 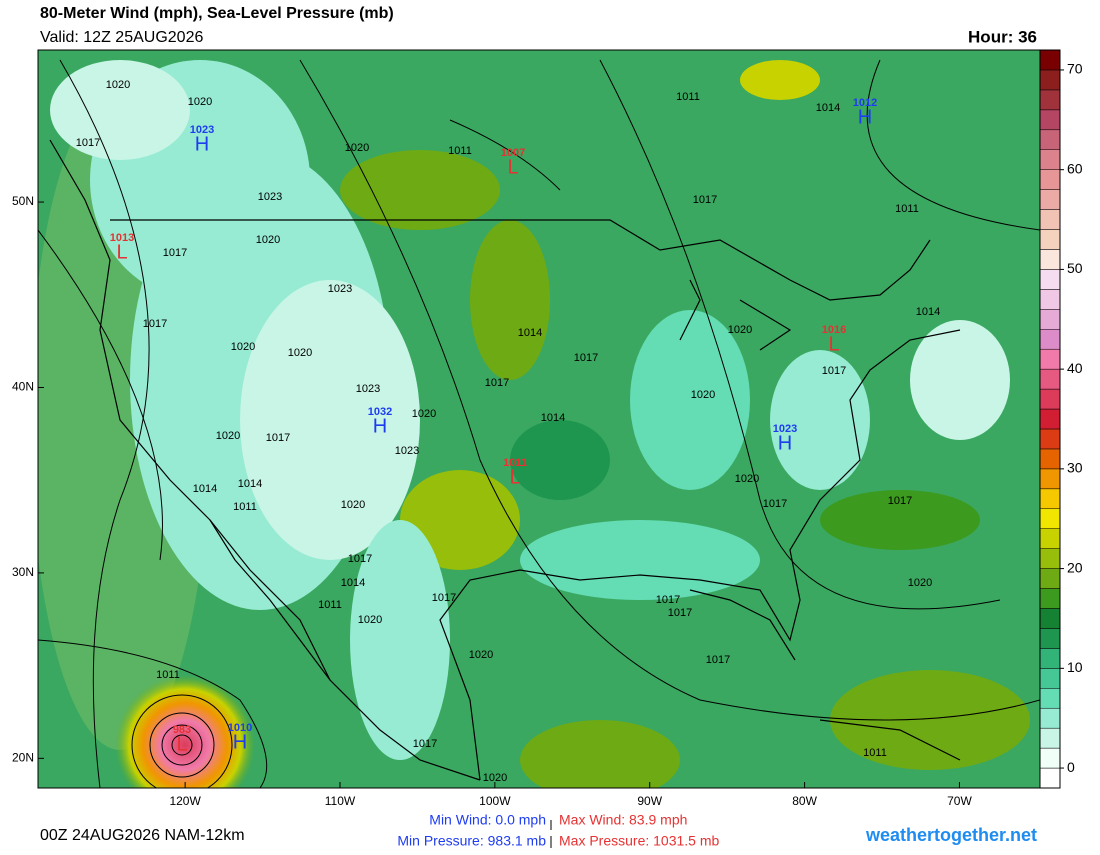 What do you see at coordinates (487, 820) in the screenshot?
I see `min-wind: Min Wind: 0.0 mph` at bounding box center [487, 820].